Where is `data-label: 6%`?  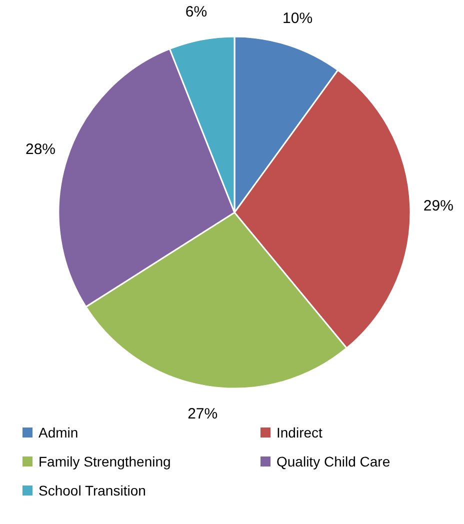 data-label: 6% is located at coordinates (196, 12).